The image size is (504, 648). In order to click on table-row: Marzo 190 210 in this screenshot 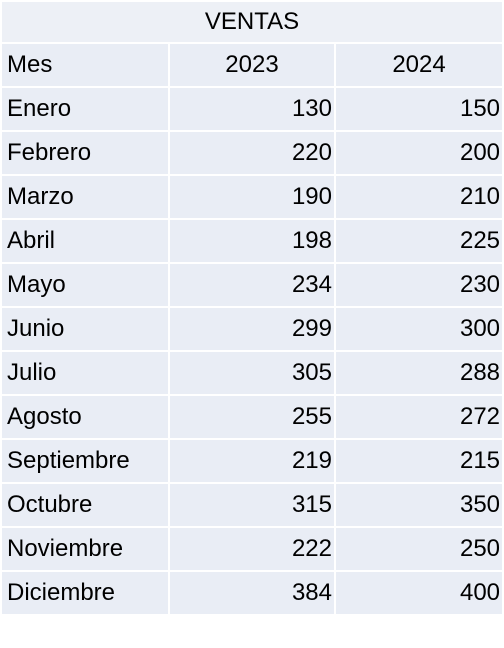, I will do `click(252, 197)`.